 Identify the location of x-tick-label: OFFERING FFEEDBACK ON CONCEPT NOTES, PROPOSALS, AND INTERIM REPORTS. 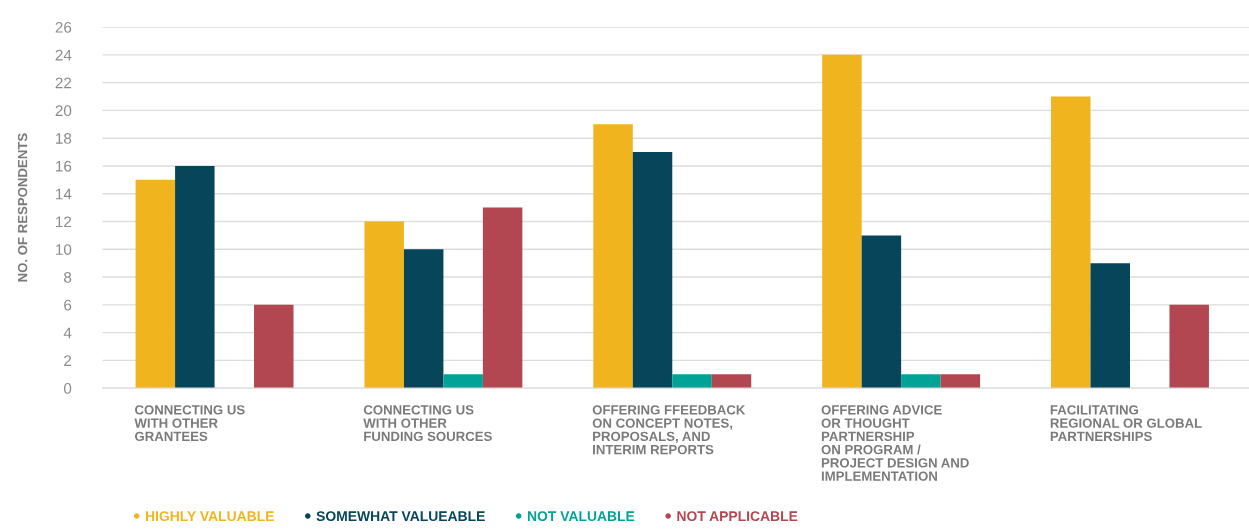
(669, 430).